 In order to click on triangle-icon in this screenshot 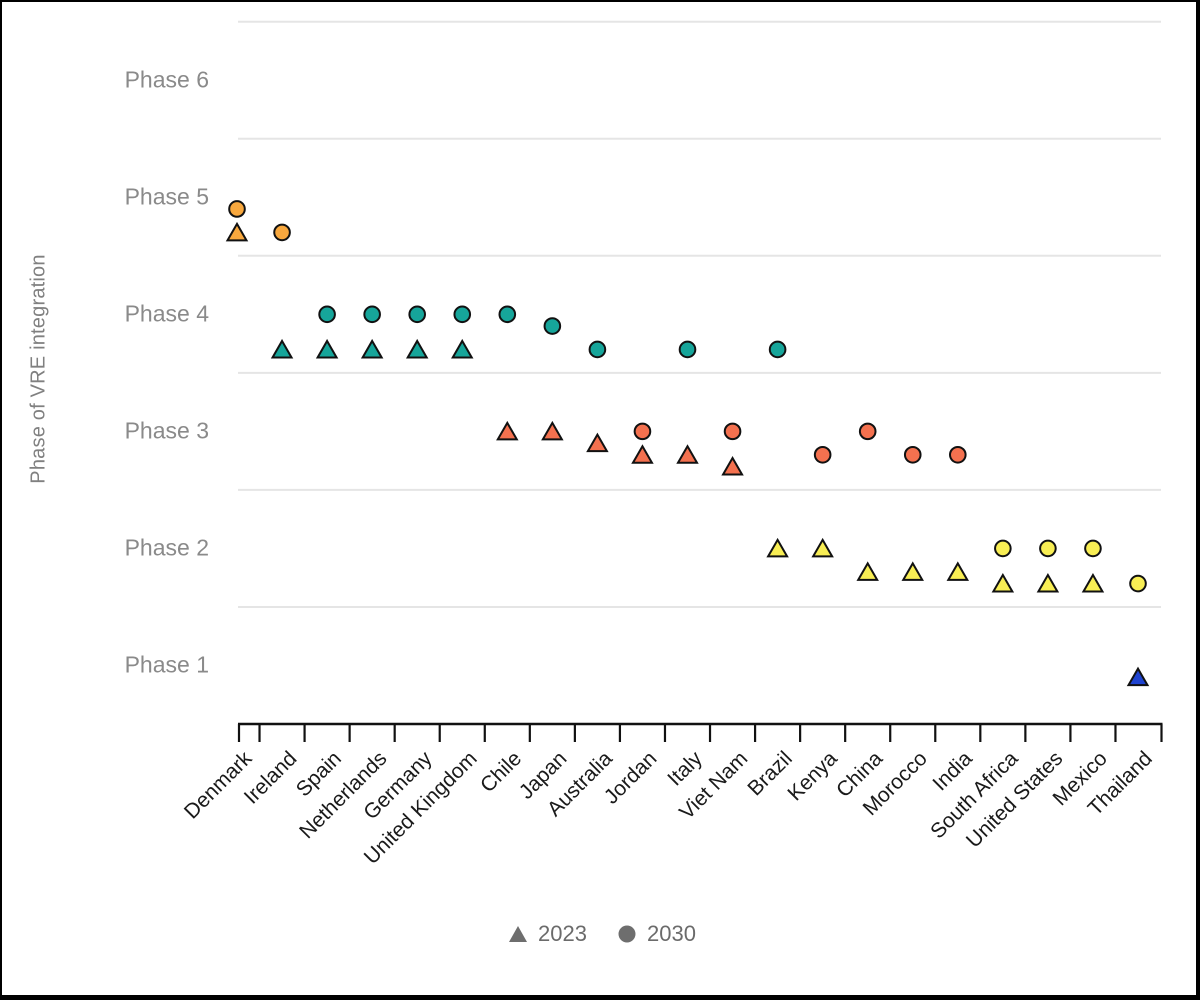, I will do `click(518, 934)`.